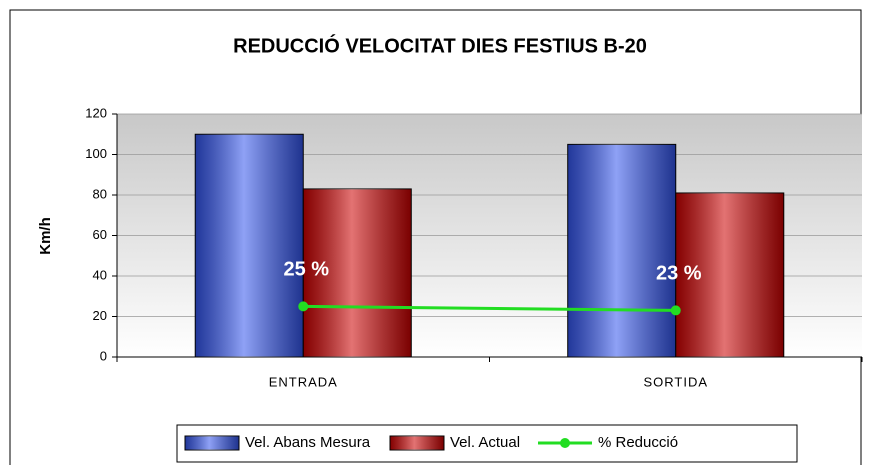 This screenshot has height=465, width=871. I want to click on y-tick-label: 80, so click(100, 193).